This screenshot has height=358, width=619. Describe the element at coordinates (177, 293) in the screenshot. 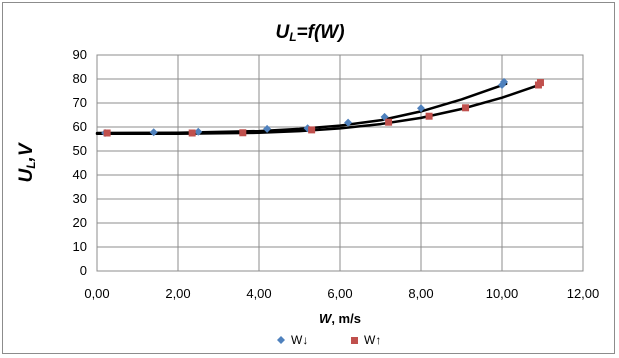

I see `x-tick-label: 2,00` at that location.